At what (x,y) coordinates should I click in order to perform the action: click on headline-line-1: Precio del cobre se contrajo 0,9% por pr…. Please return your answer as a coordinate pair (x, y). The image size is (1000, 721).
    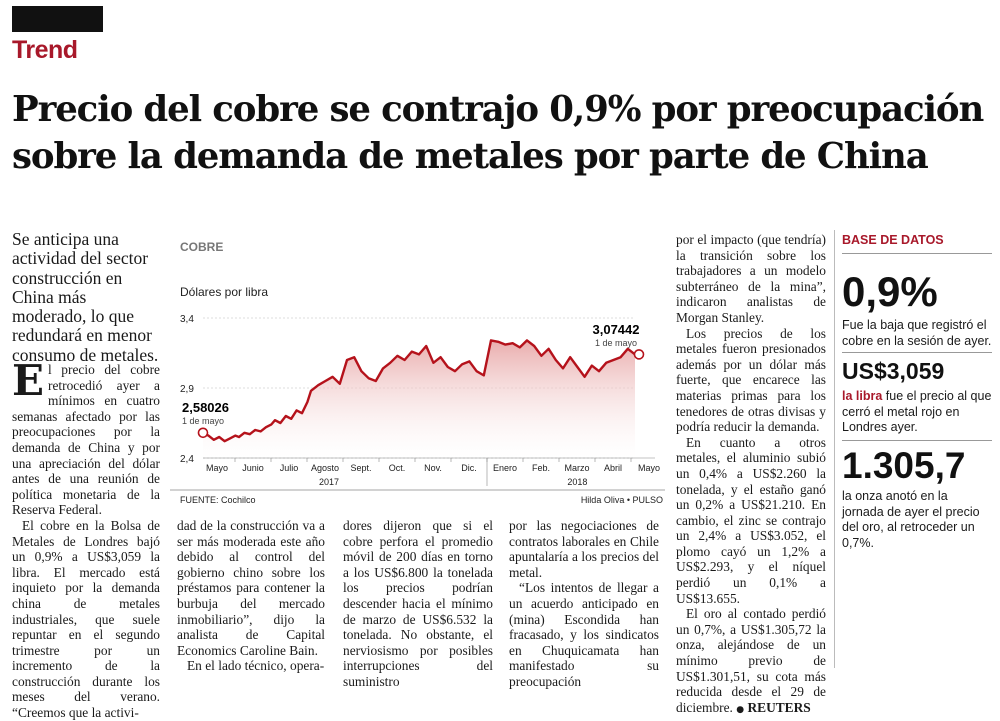
    Looking at the image, I should click on (498, 109).